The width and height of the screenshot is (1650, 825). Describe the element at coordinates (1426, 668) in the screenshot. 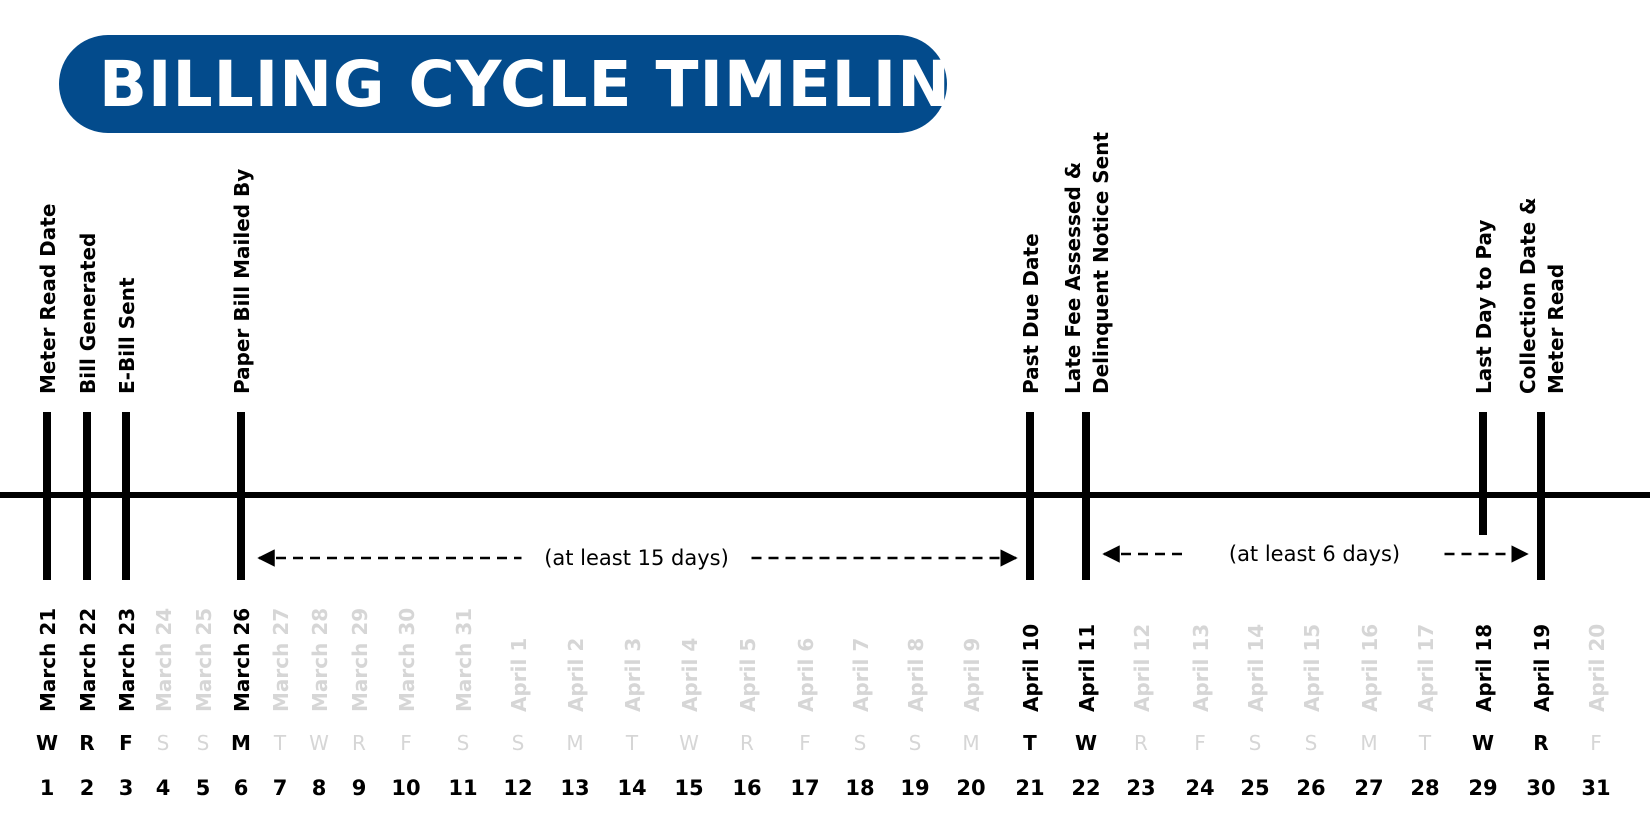

I see `day-date-label: April 17` at that location.